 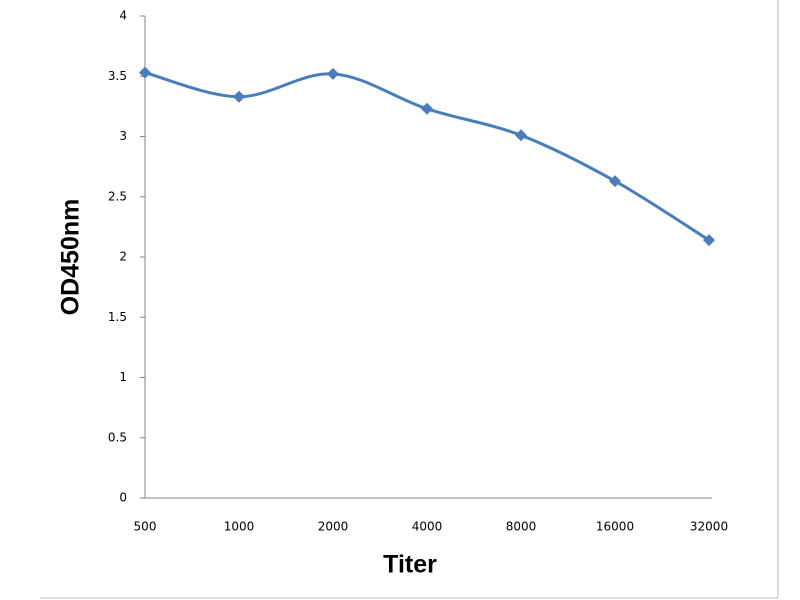 I want to click on x-tick-label: 500, so click(x=145, y=527).